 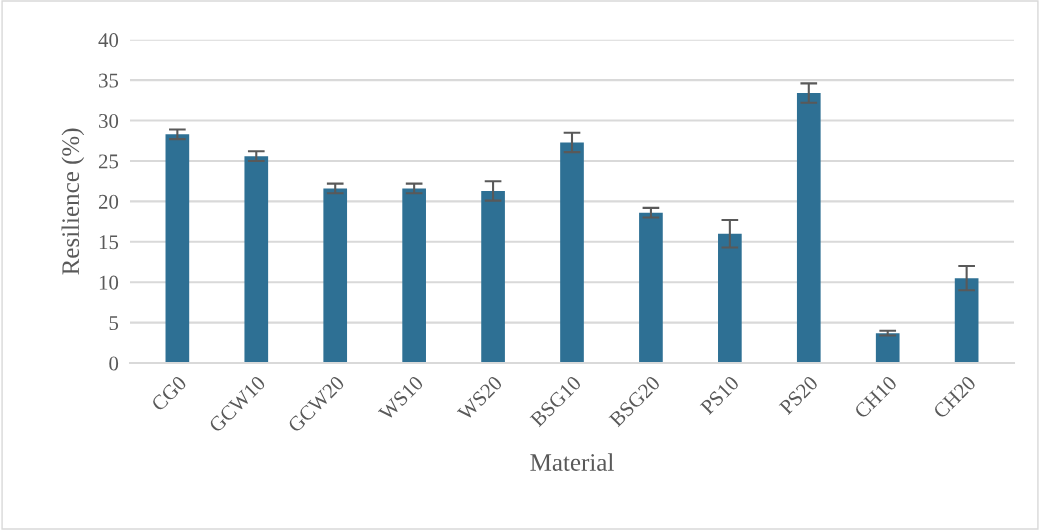 I want to click on y-axis-title: Resilience (%), so click(x=73, y=201).